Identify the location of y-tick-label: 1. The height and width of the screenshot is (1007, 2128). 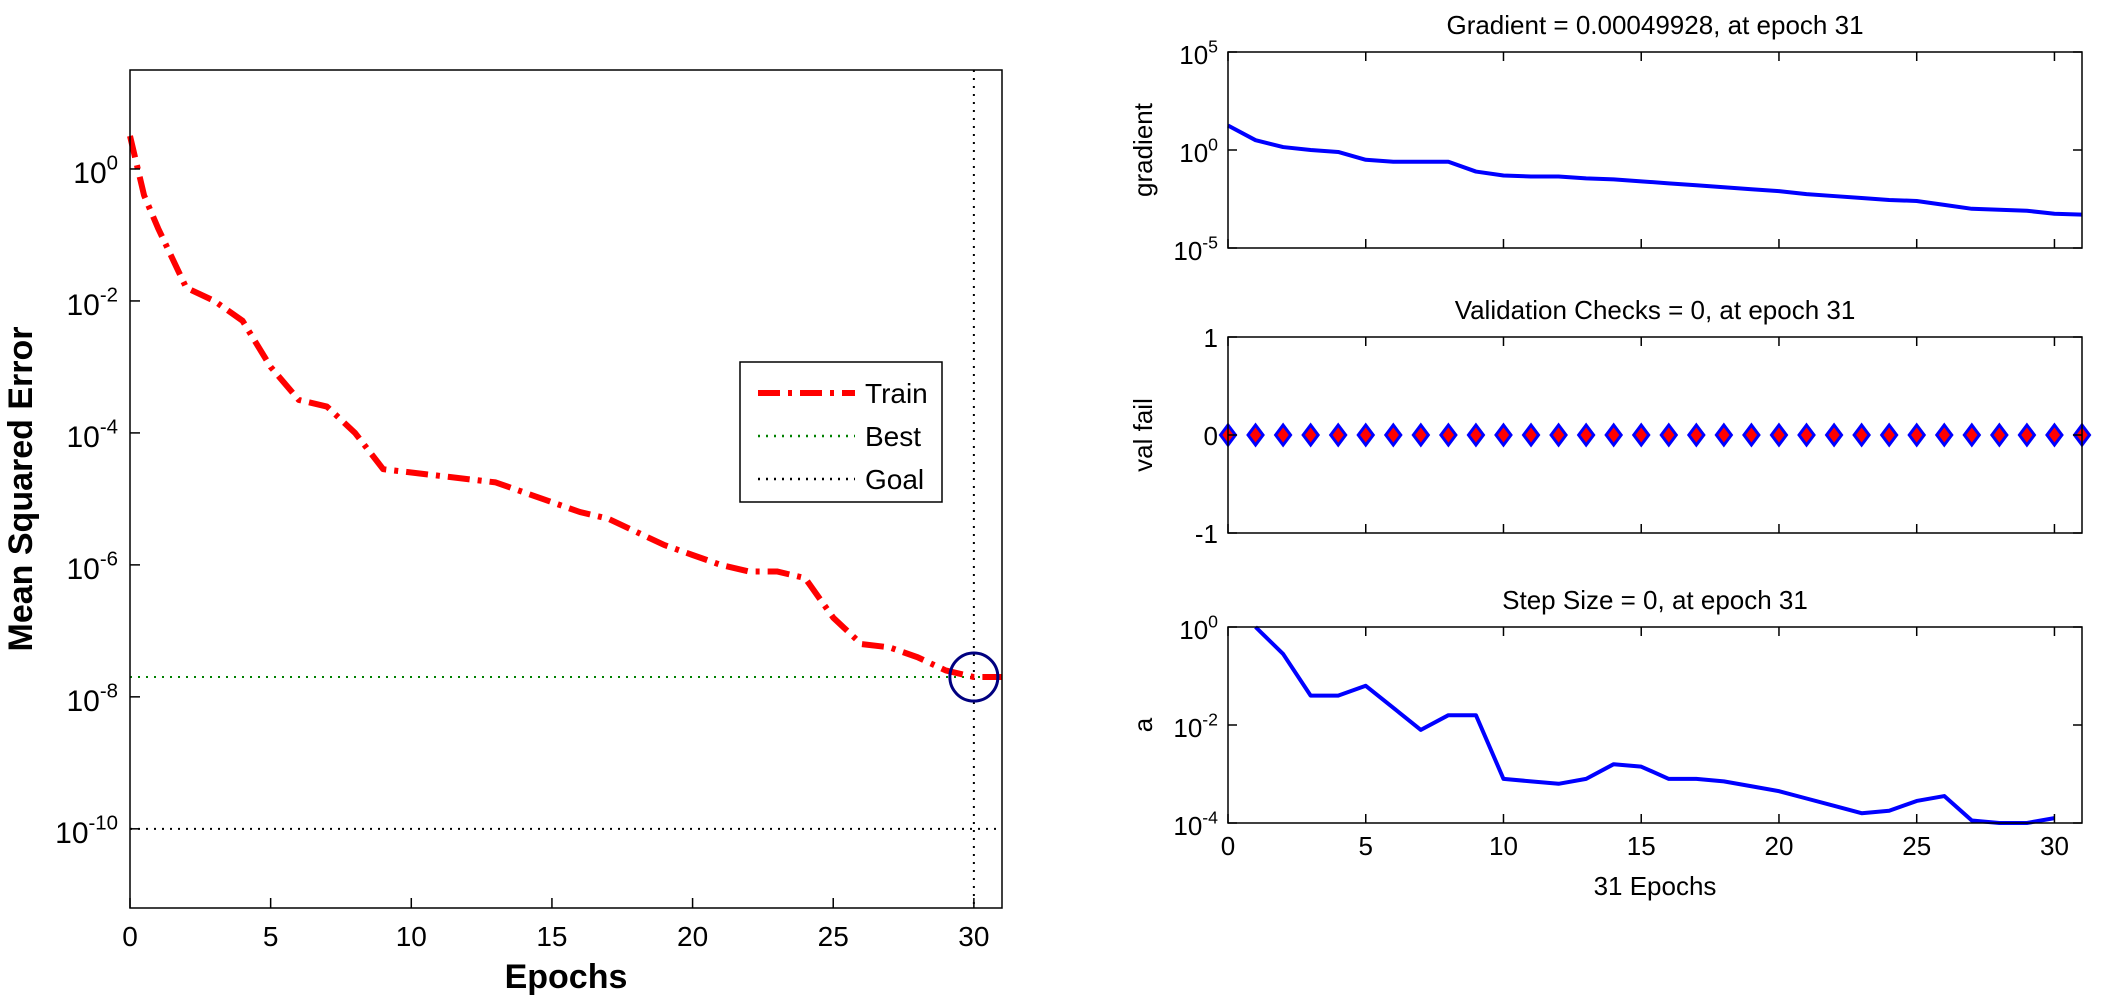
(1211, 338).